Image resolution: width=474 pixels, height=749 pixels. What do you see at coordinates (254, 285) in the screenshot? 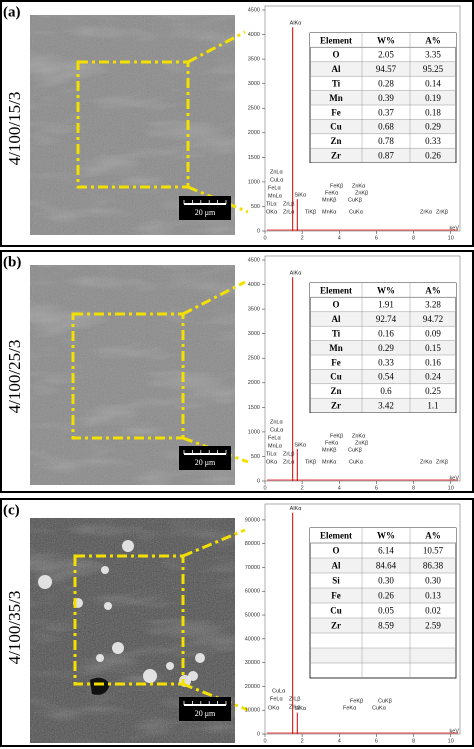
I see `y-tick-label: 4000` at bounding box center [254, 285].